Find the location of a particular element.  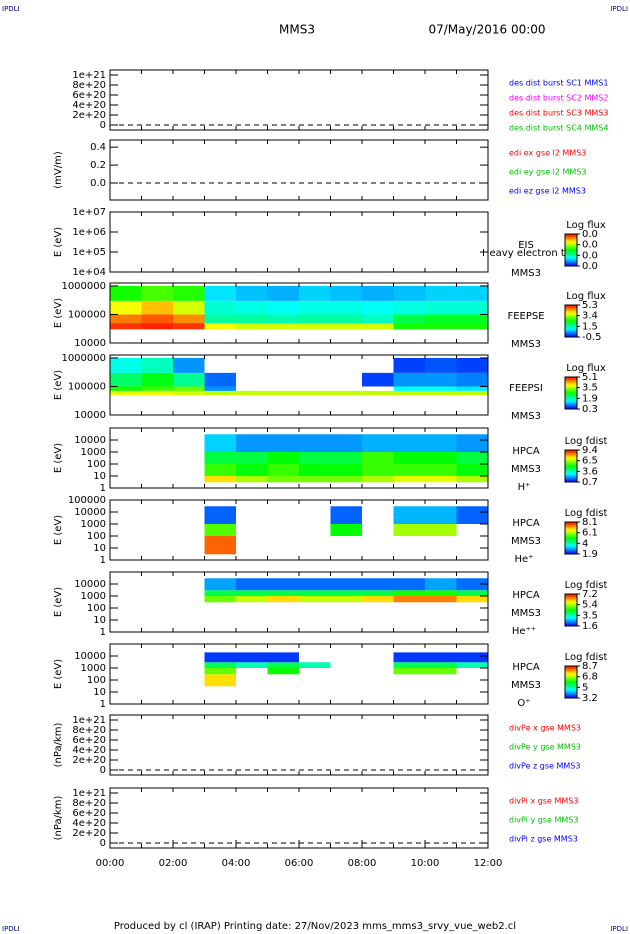

y-tick-label: 1000000 is located at coordinates (83, 358).